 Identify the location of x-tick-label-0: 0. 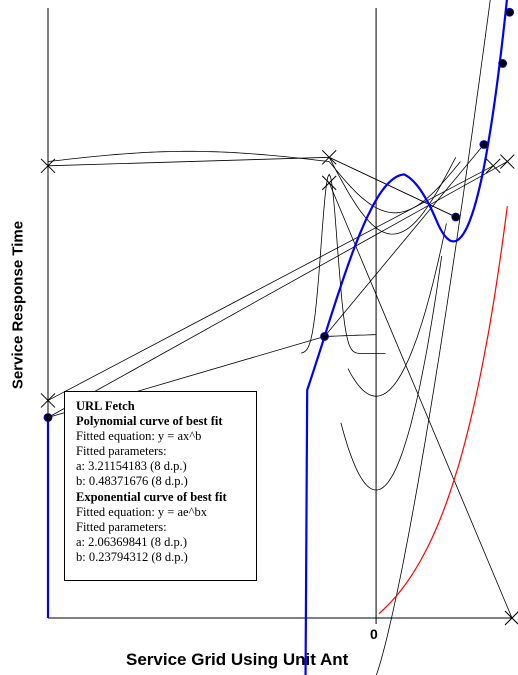
(374, 634).